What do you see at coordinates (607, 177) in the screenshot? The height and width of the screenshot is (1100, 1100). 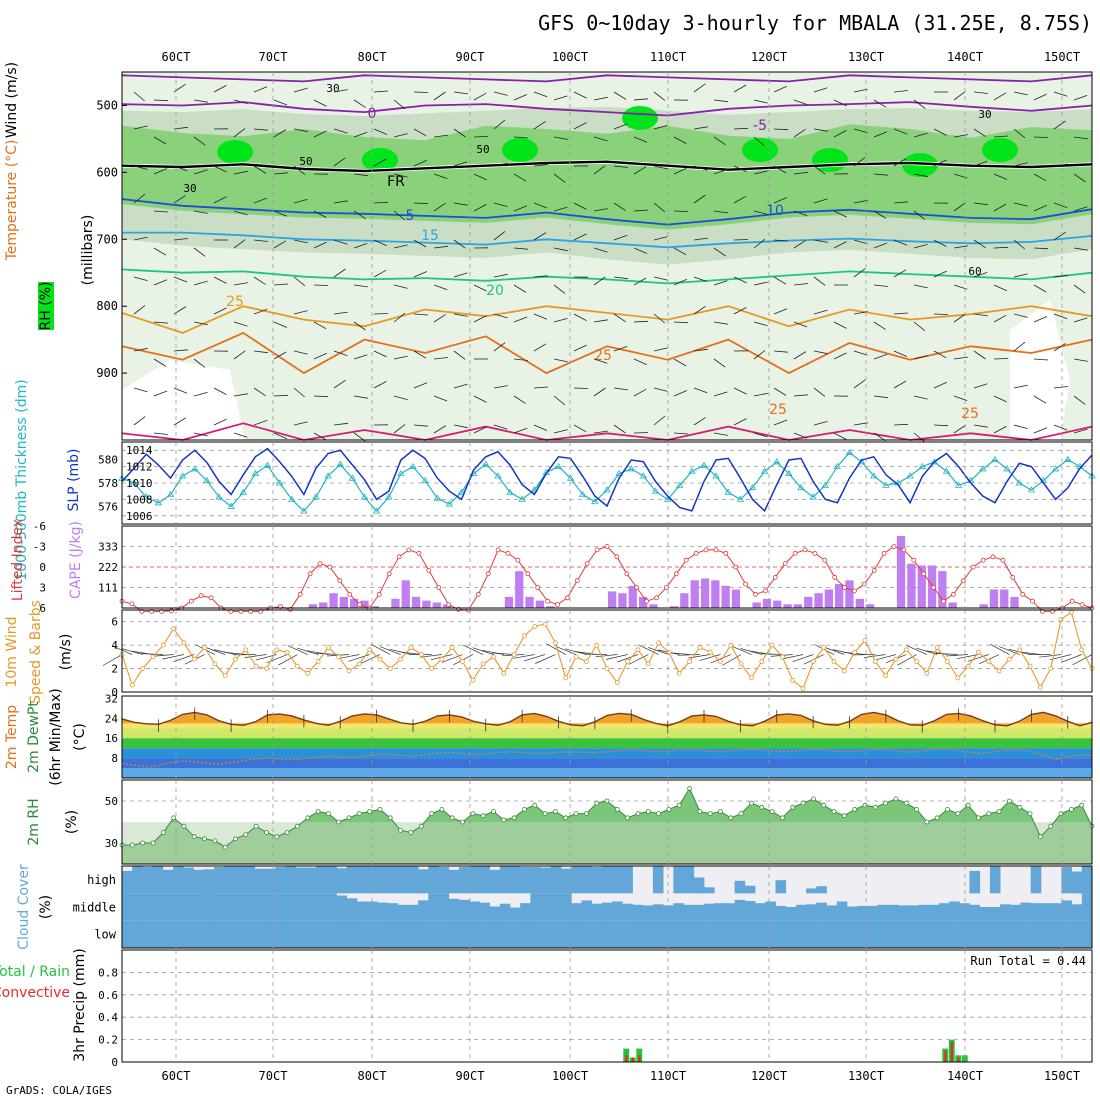 I see `rh-moist-band` at bounding box center [607, 177].